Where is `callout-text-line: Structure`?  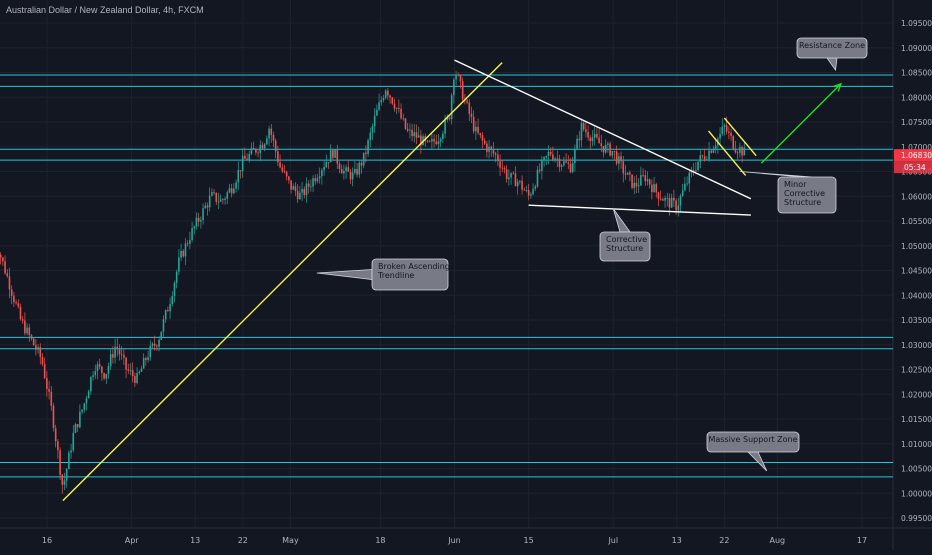
callout-text-line: Structure is located at coordinates (802, 202).